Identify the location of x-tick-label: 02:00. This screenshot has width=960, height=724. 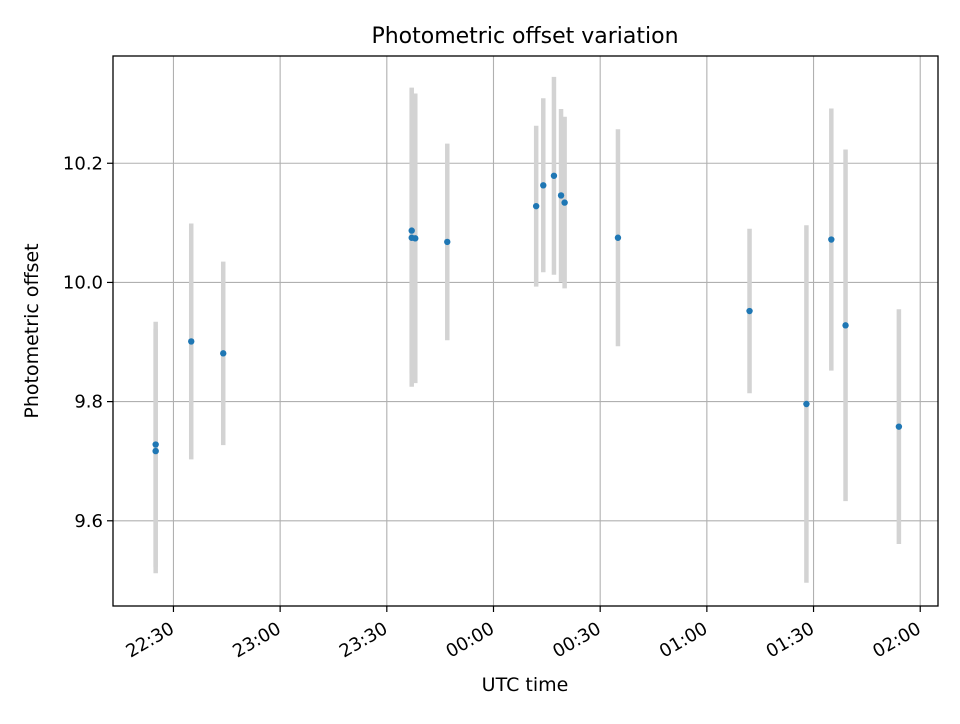
(896, 640).